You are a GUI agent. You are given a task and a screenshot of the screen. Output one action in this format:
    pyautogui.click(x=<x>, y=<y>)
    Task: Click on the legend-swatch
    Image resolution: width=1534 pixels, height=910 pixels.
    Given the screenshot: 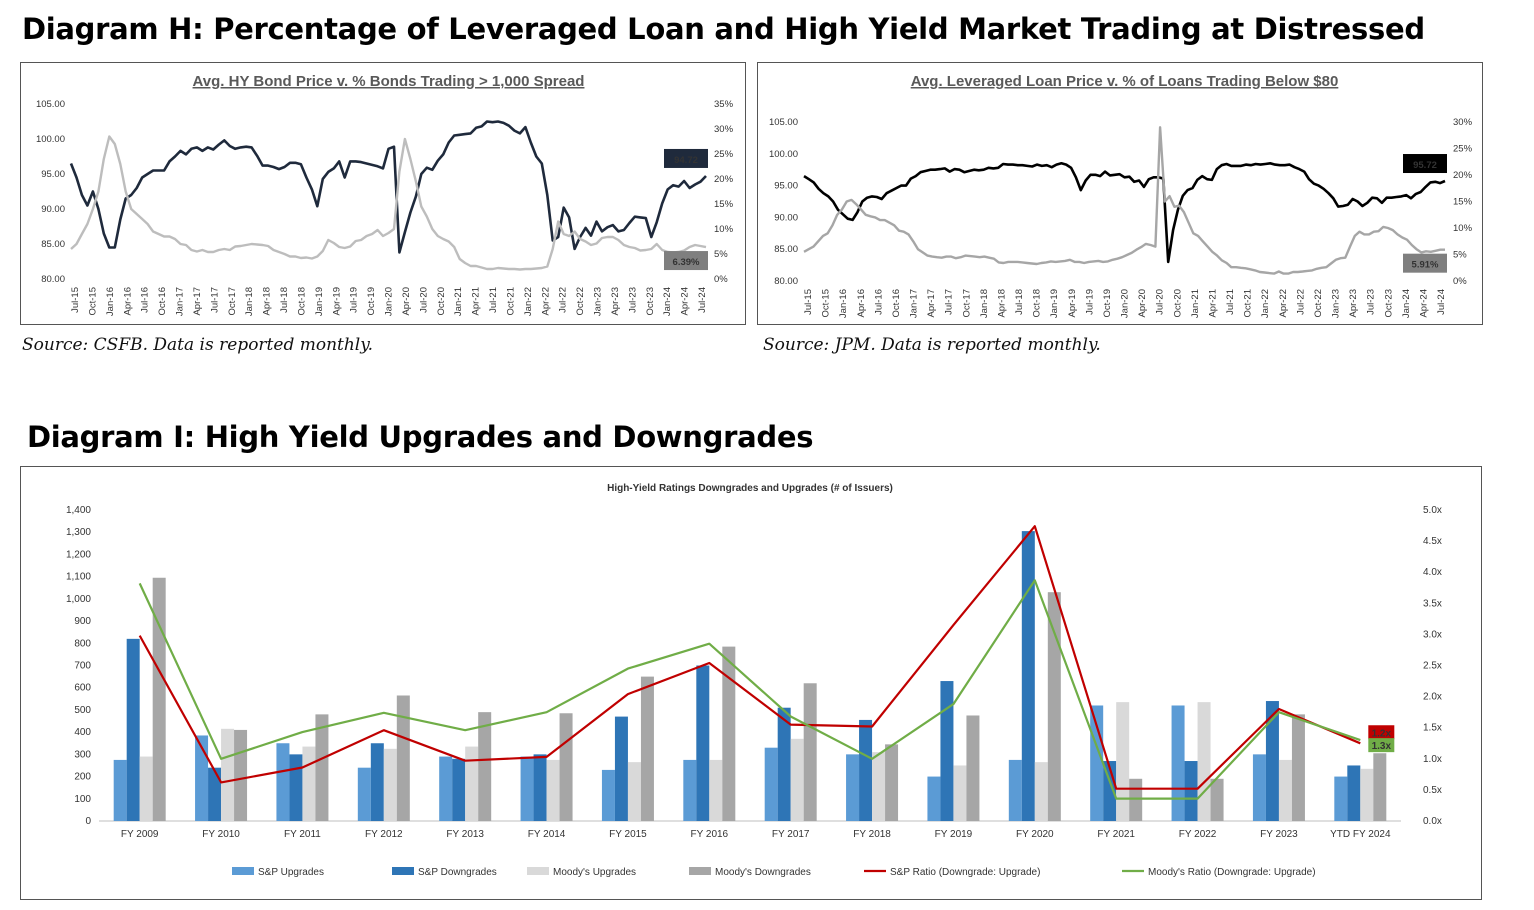 What is the action you would take?
    pyautogui.click(x=403, y=871)
    